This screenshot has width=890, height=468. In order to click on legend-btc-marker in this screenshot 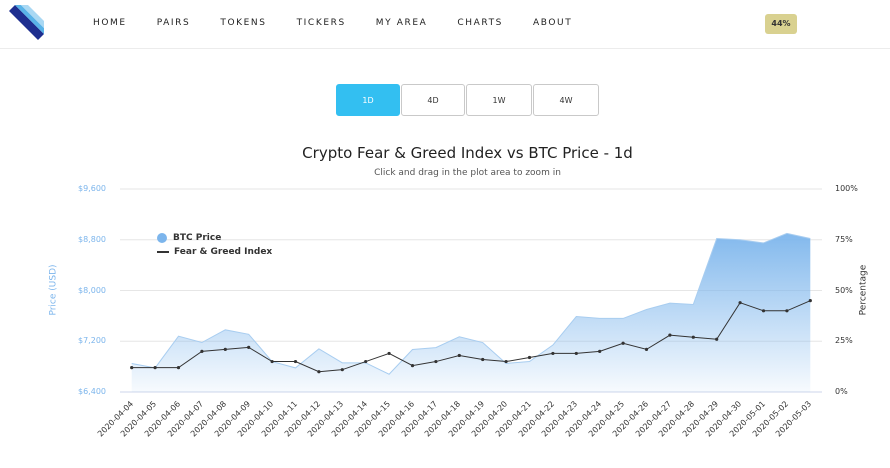, I will do `click(162, 238)`.